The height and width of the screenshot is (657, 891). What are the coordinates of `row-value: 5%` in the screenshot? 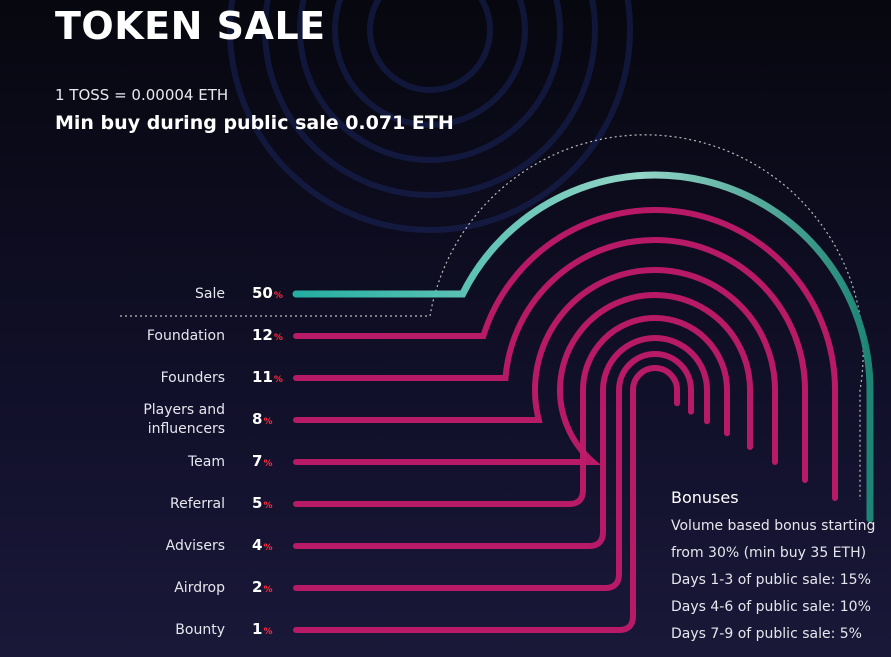 It's located at (262, 503).